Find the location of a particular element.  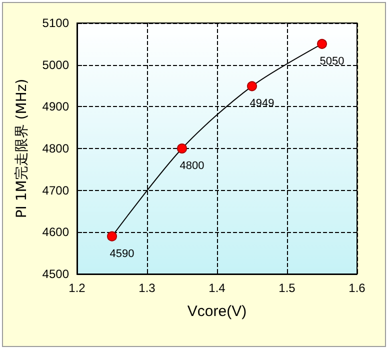

x-axis-title: Vcore(V) is located at coordinates (217, 311).